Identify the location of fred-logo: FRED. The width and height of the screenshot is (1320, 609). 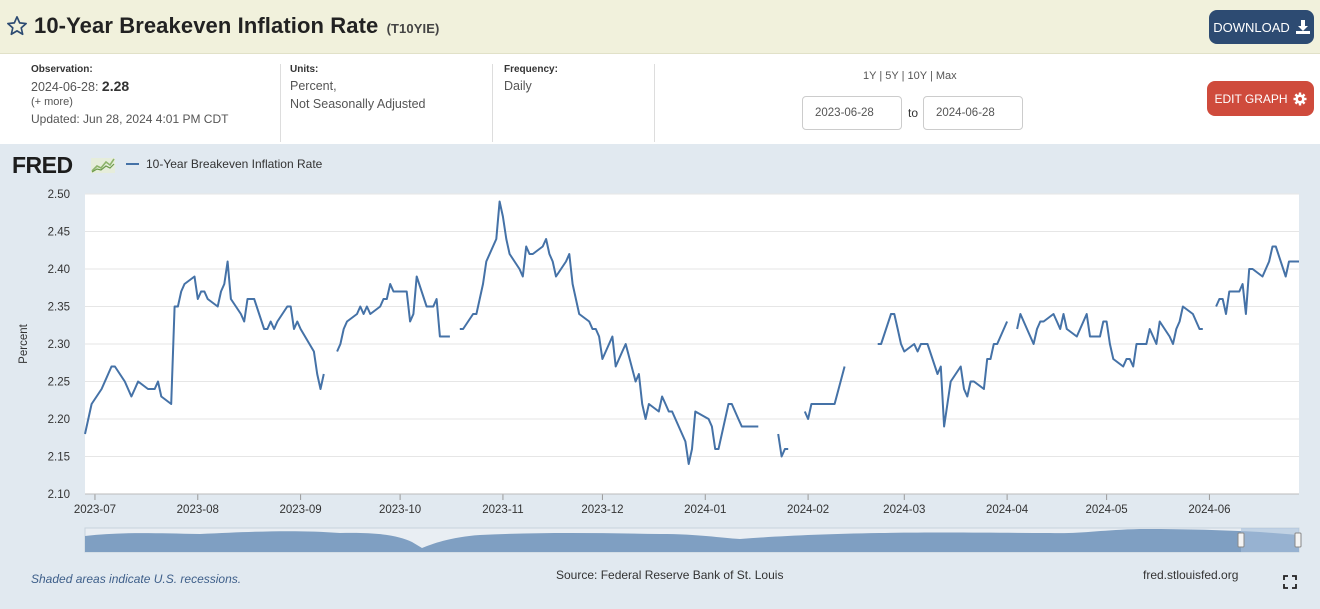
(42, 165).